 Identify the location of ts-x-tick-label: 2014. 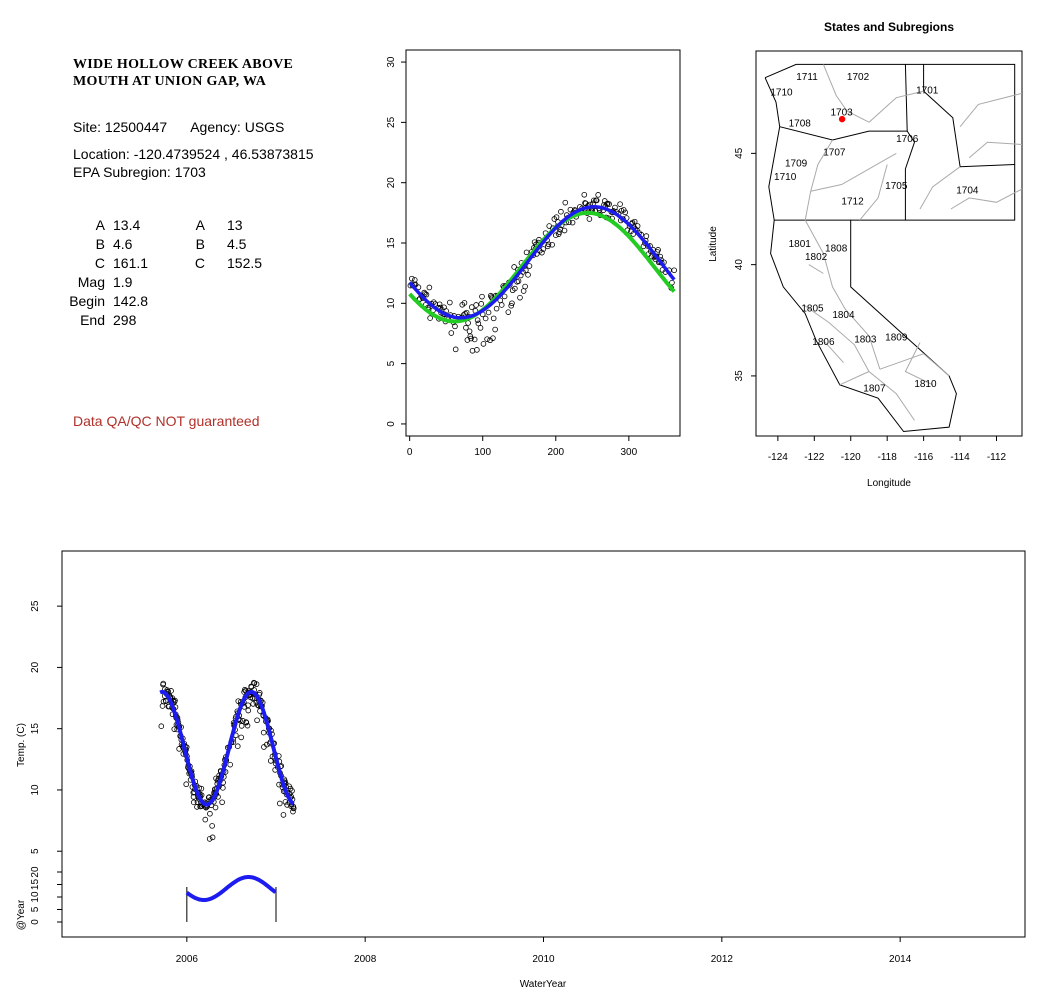
(900, 959).